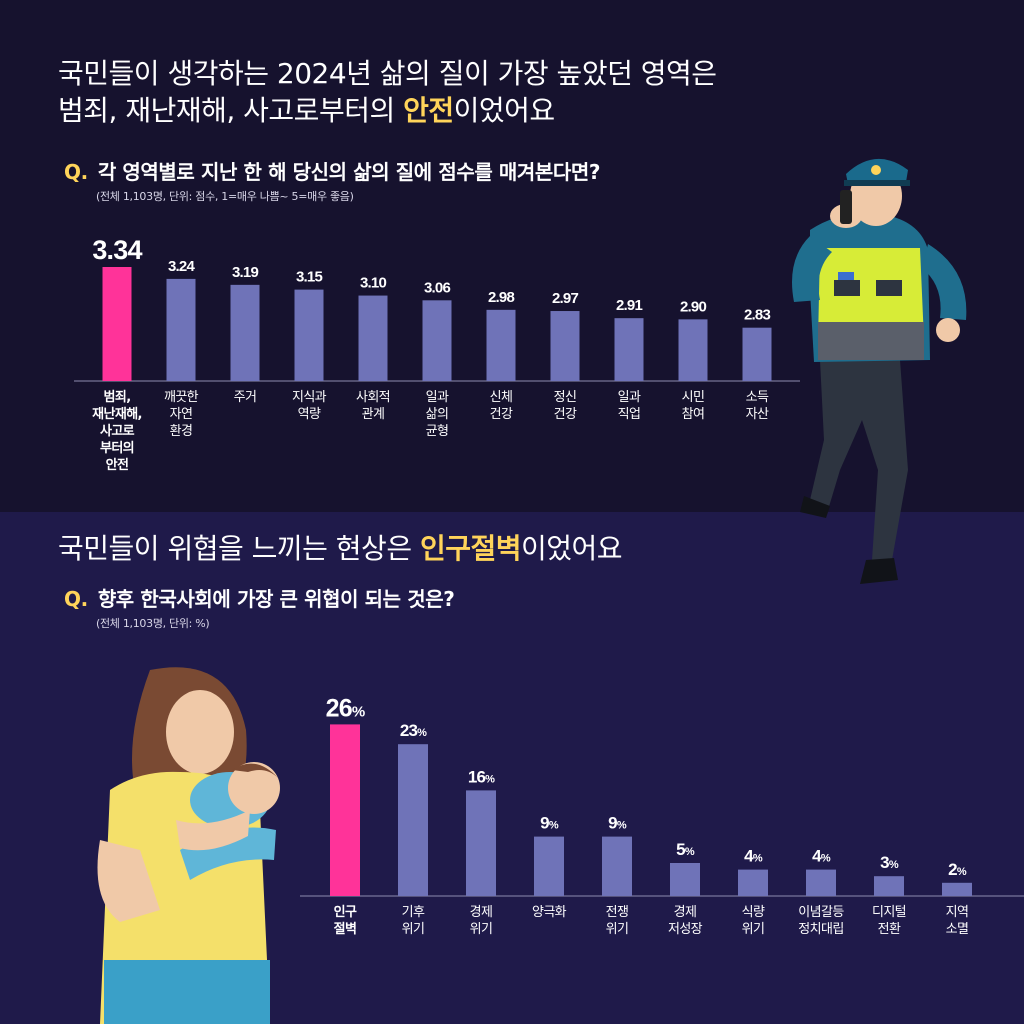 Image resolution: width=1024 pixels, height=1024 pixels. I want to click on chart-category-label: 일과 삶의 균형, so click(437, 414).